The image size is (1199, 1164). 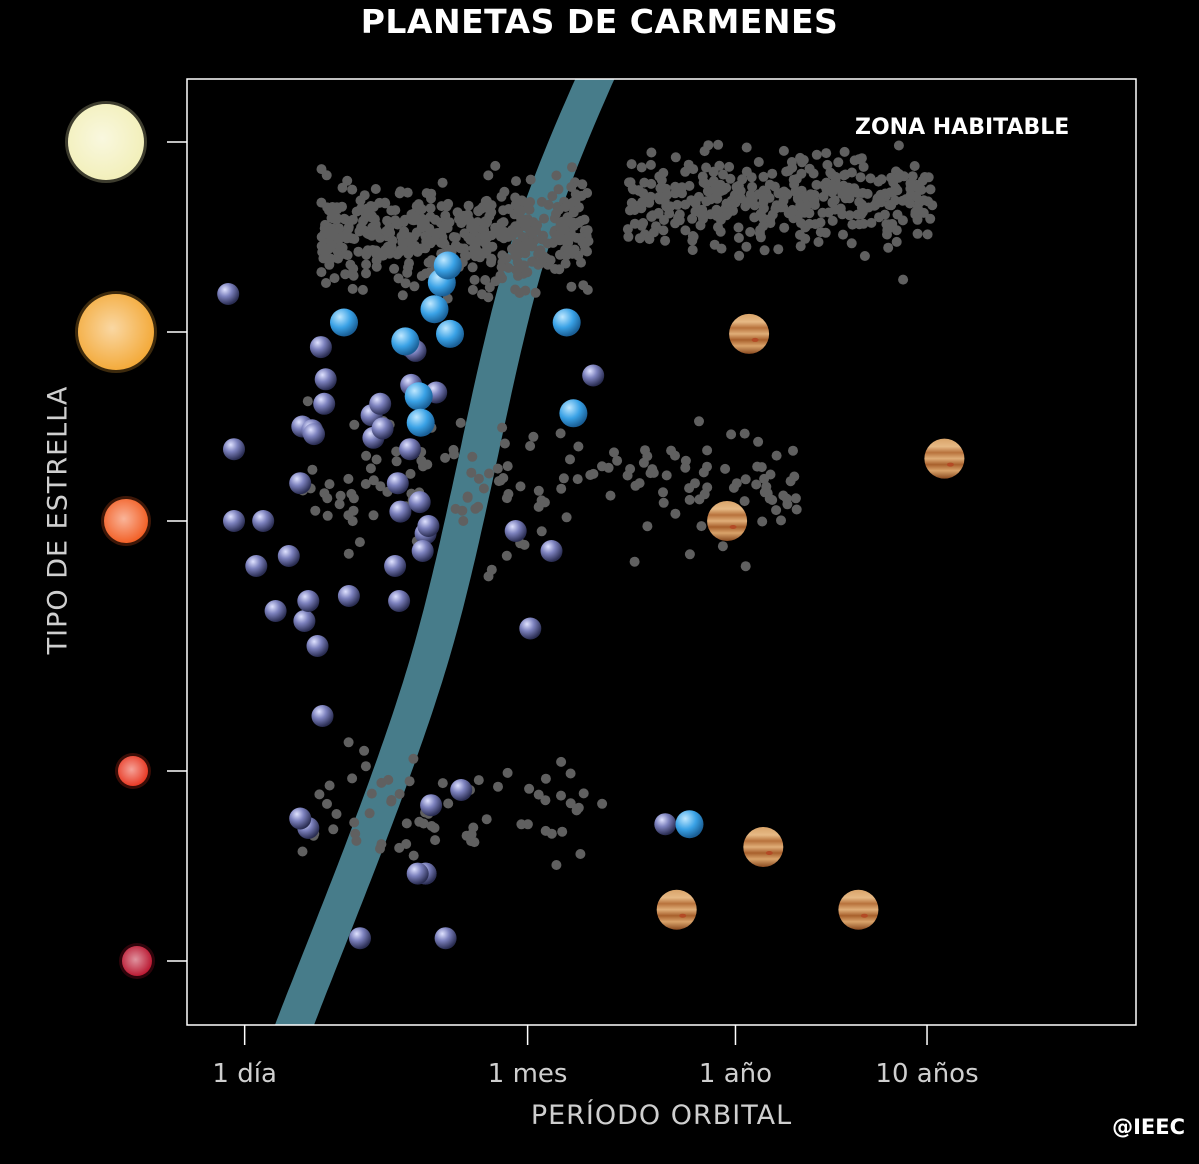 What do you see at coordinates (137, 961) in the screenshot?
I see `deep-red-star-icon` at bounding box center [137, 961].